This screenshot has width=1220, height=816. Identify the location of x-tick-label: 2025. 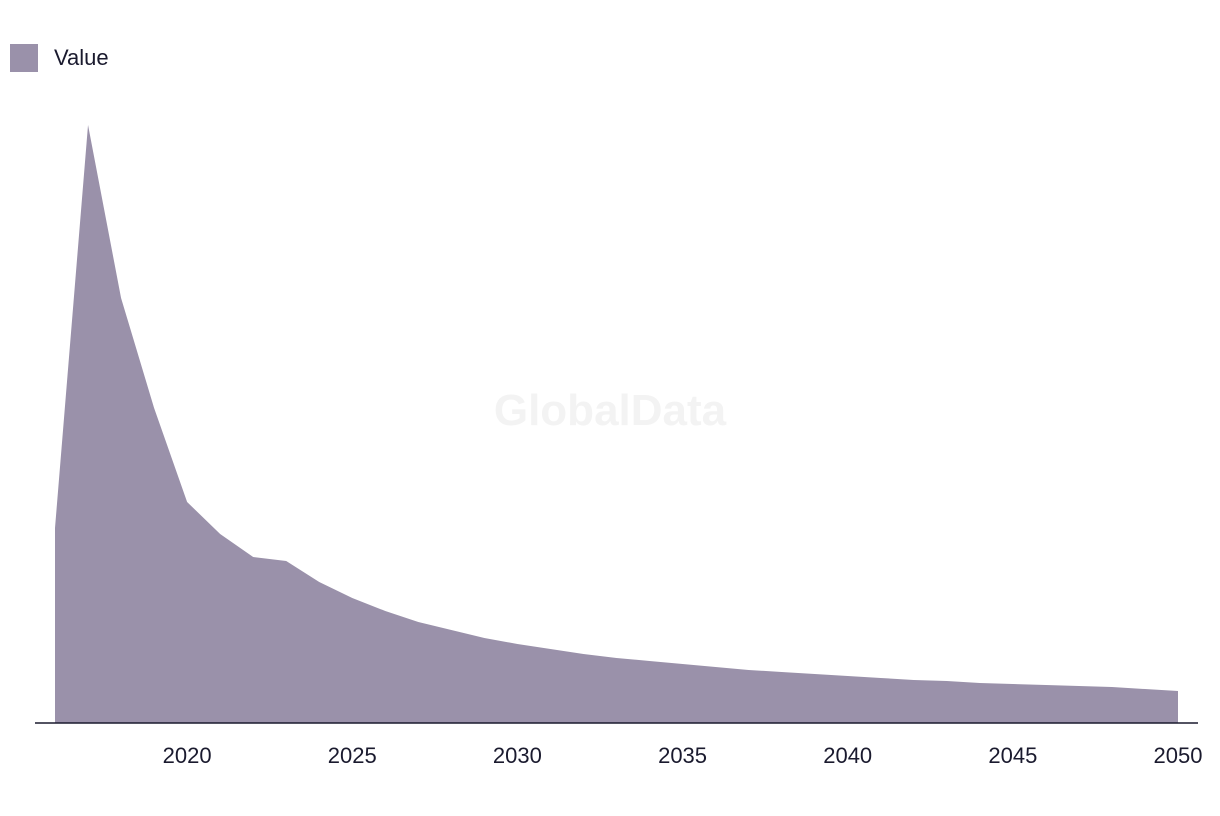
(352, 755).